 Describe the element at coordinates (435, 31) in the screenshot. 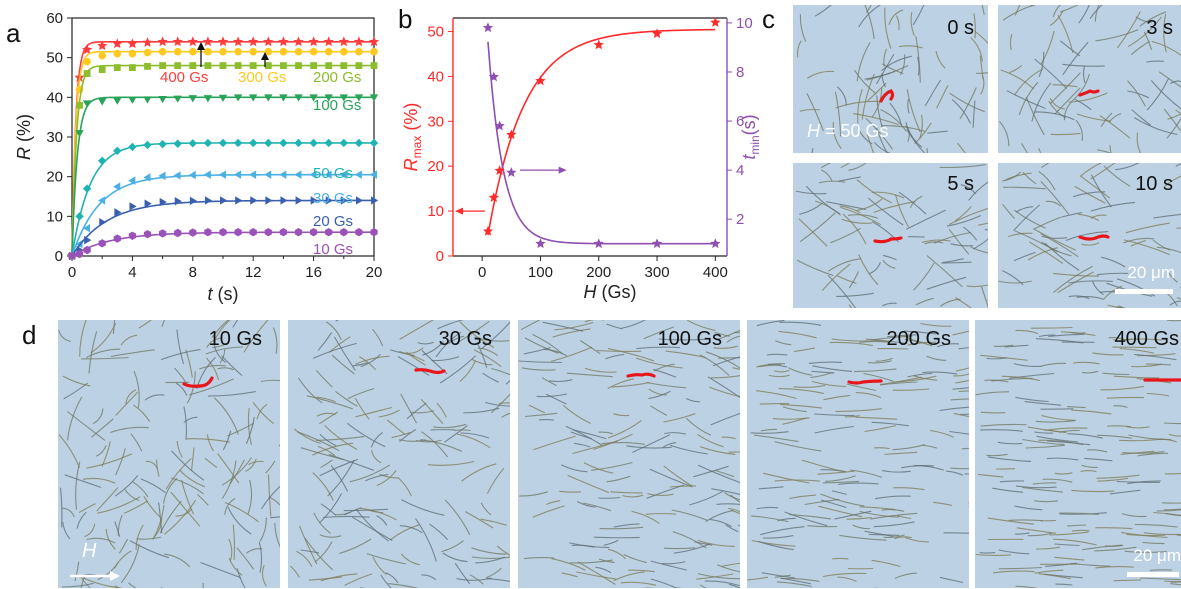

I see `left-y-tick-label: 50` at that location.